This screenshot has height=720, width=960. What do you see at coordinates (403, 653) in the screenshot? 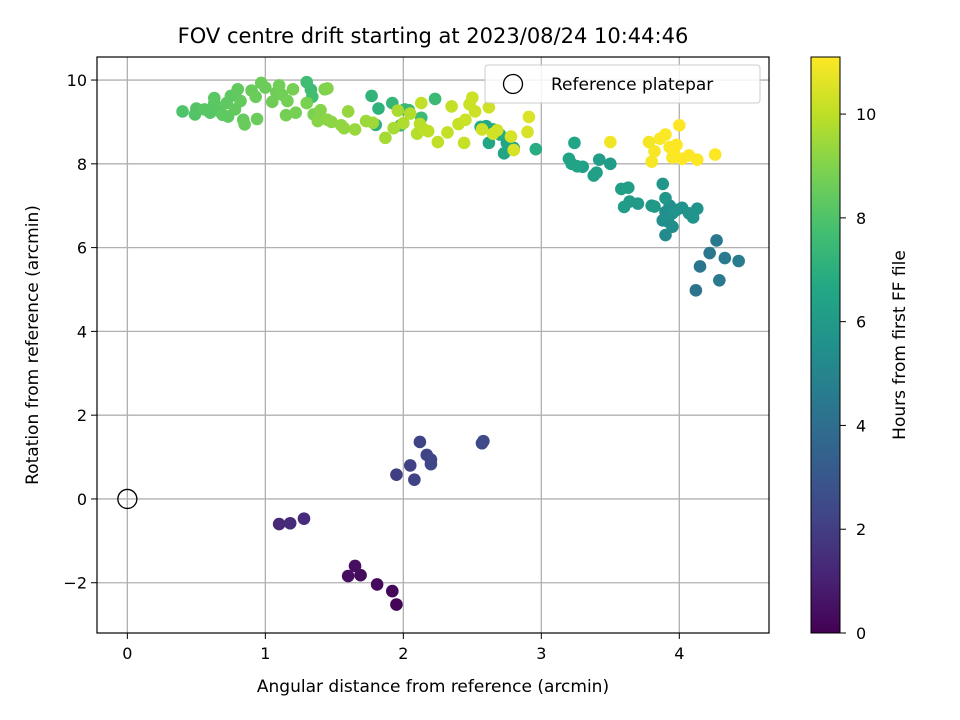
I see `x-tick-label: 2` at bounding box center [403, 653].